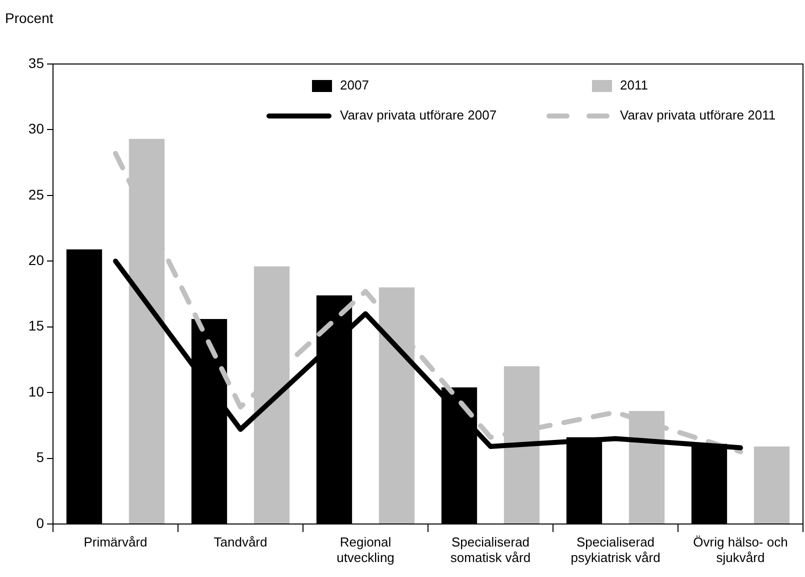 This screenshot has width=805, height=577. What do you see at coordinates (36, 194) in the screenshot?
I see `y-tick-label: 25` at bounding box center [36, 194].